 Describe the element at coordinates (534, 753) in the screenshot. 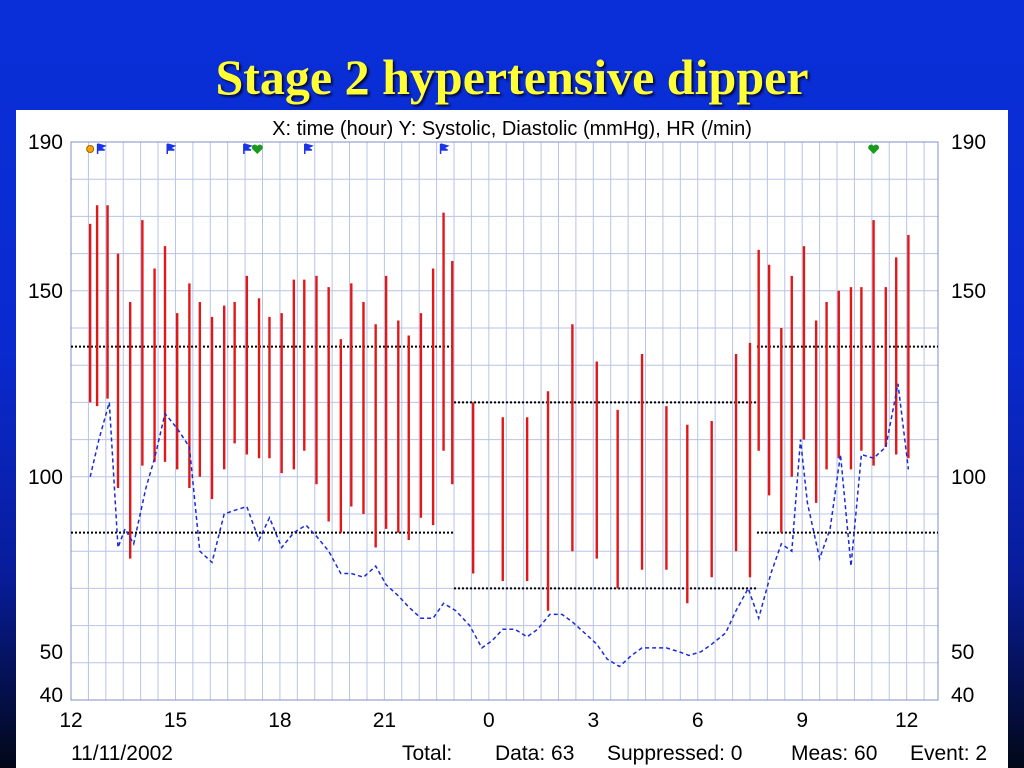

I see `footer-data: Data: 63` at that location.